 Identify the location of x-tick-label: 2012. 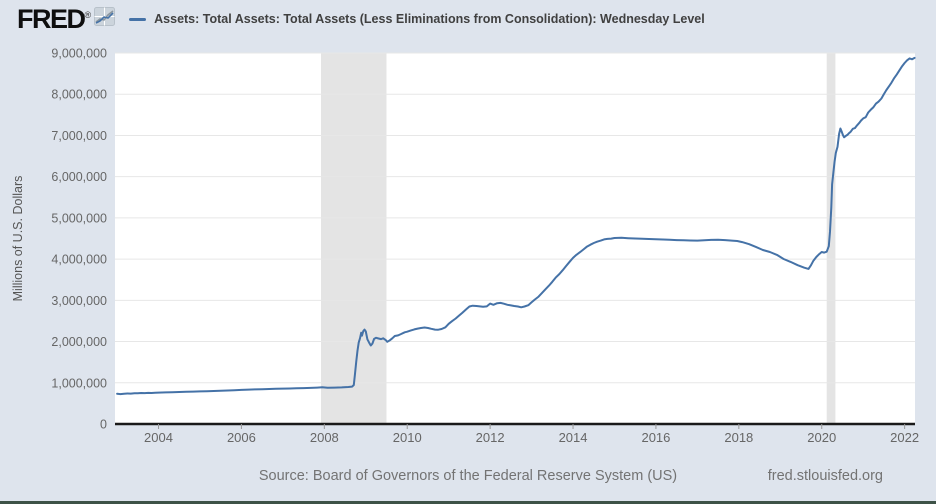
(490, 437).